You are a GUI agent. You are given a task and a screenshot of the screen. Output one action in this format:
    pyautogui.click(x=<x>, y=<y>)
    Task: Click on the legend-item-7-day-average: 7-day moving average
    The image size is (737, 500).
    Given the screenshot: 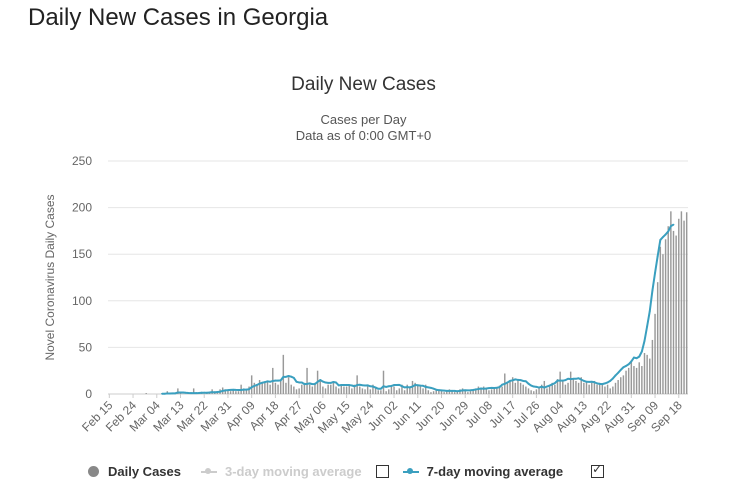 What is the action you would take?
    pyautogui.click(x=482, y=471)
    